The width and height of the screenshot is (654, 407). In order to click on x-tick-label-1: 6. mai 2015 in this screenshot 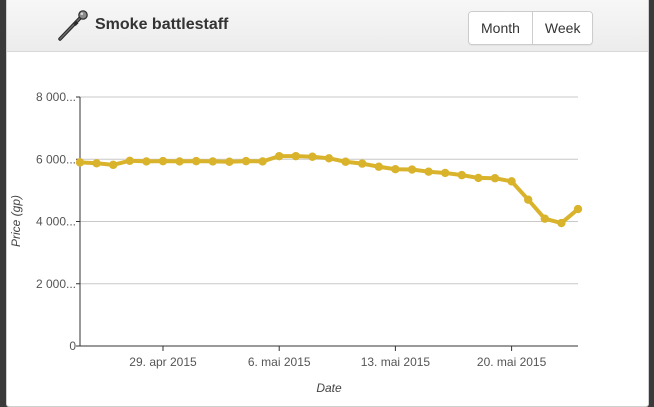, I will do `click(279, 362)`.